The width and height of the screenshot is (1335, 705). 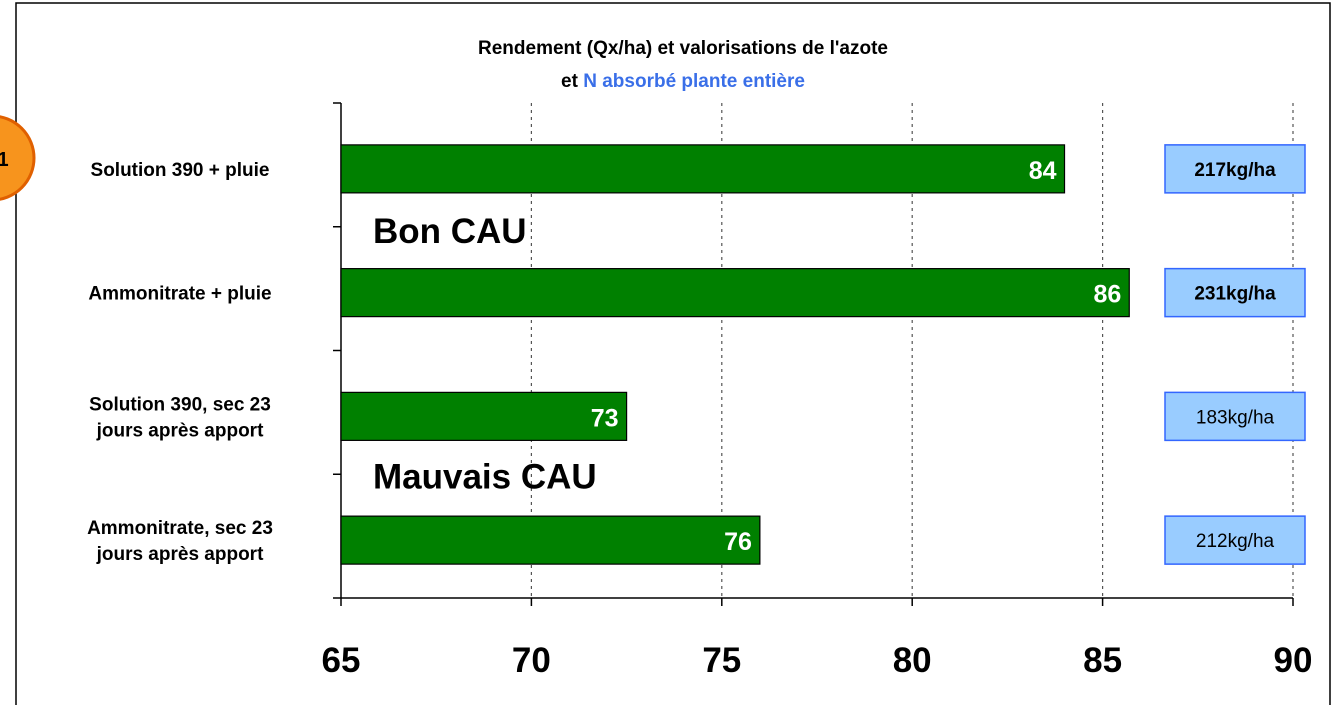 I want to click on y-tick-label: Ammonitrate + pluie, so click(x=179, y=294).